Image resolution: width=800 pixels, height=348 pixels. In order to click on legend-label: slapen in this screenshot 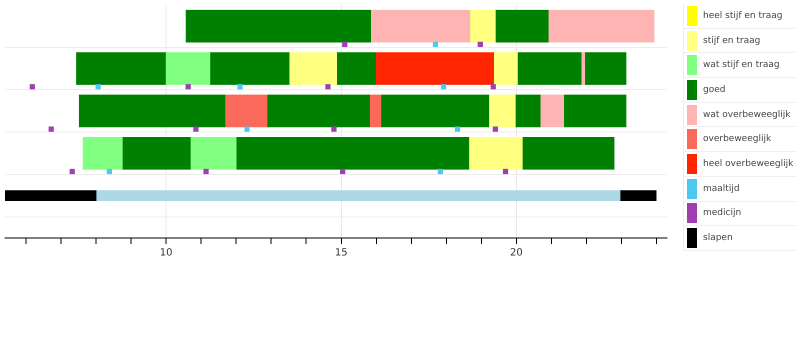, I will do `click(718, 238)`.